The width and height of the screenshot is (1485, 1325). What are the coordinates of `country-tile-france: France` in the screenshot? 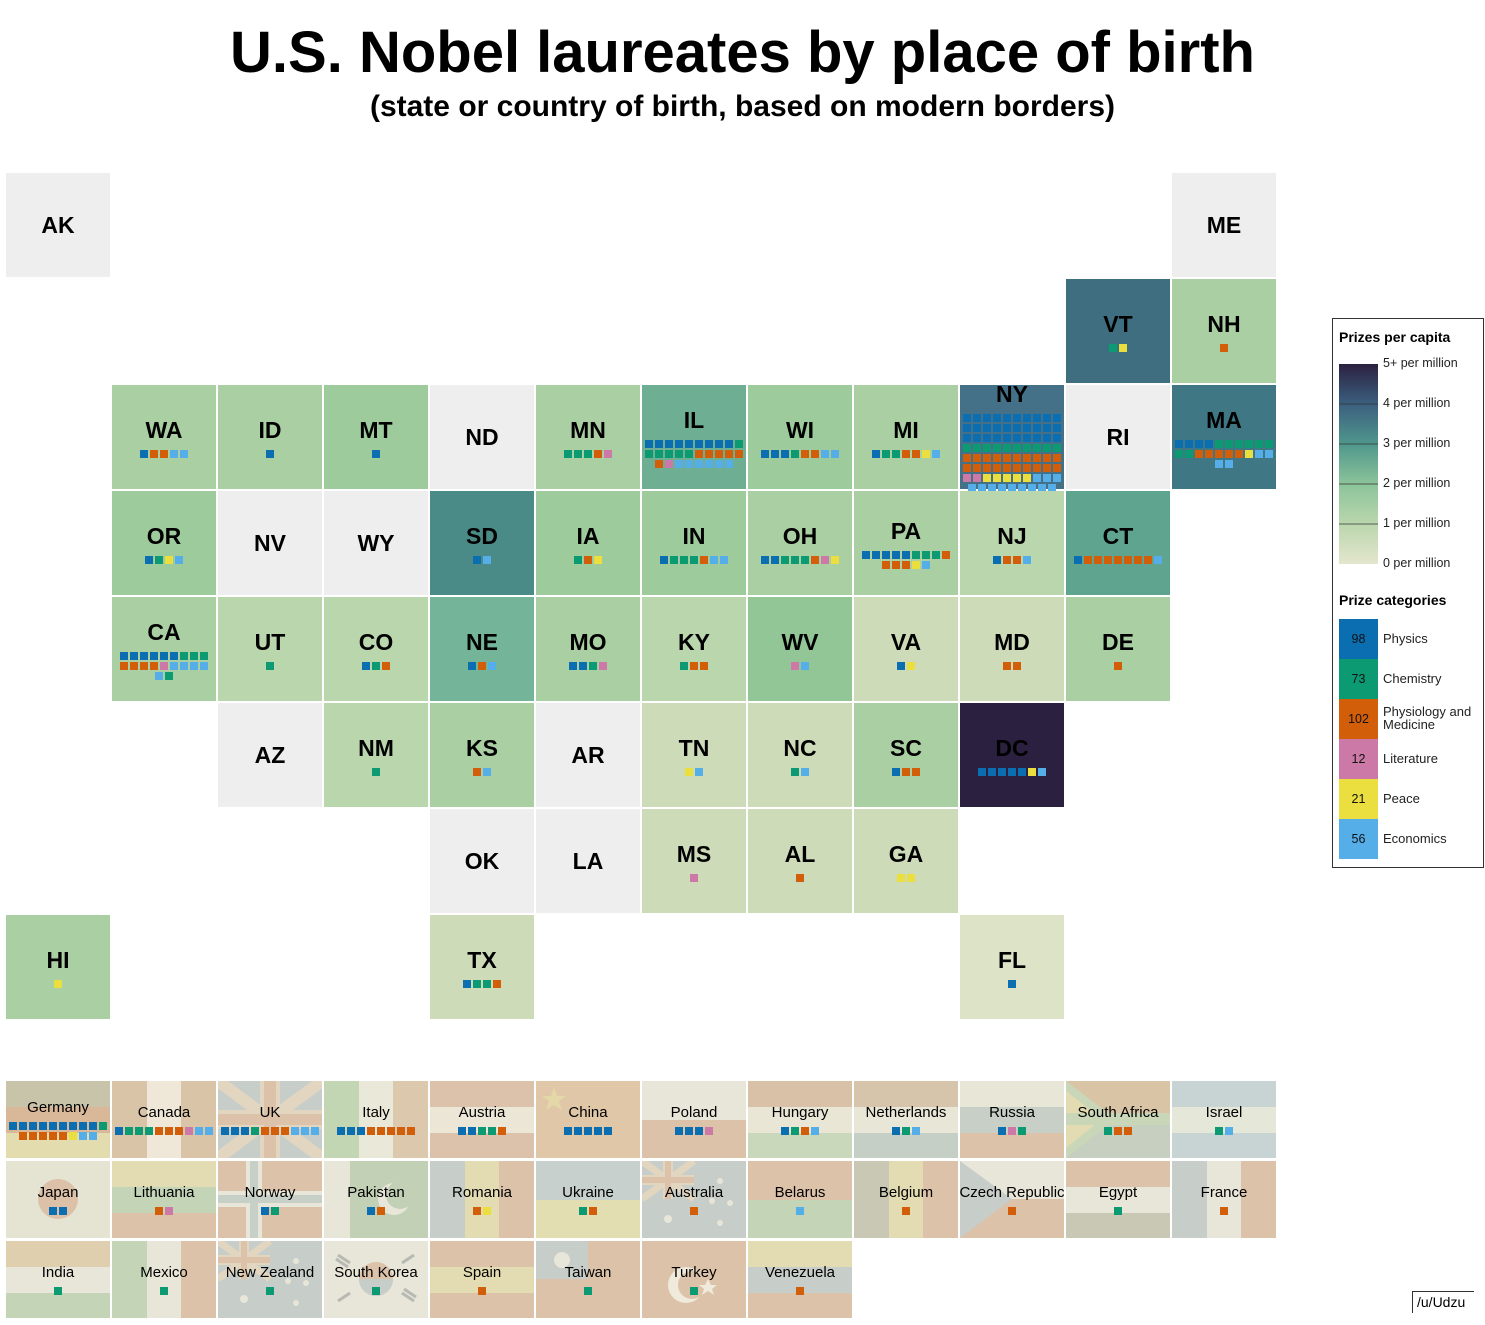 It's located at (1224, 1199).